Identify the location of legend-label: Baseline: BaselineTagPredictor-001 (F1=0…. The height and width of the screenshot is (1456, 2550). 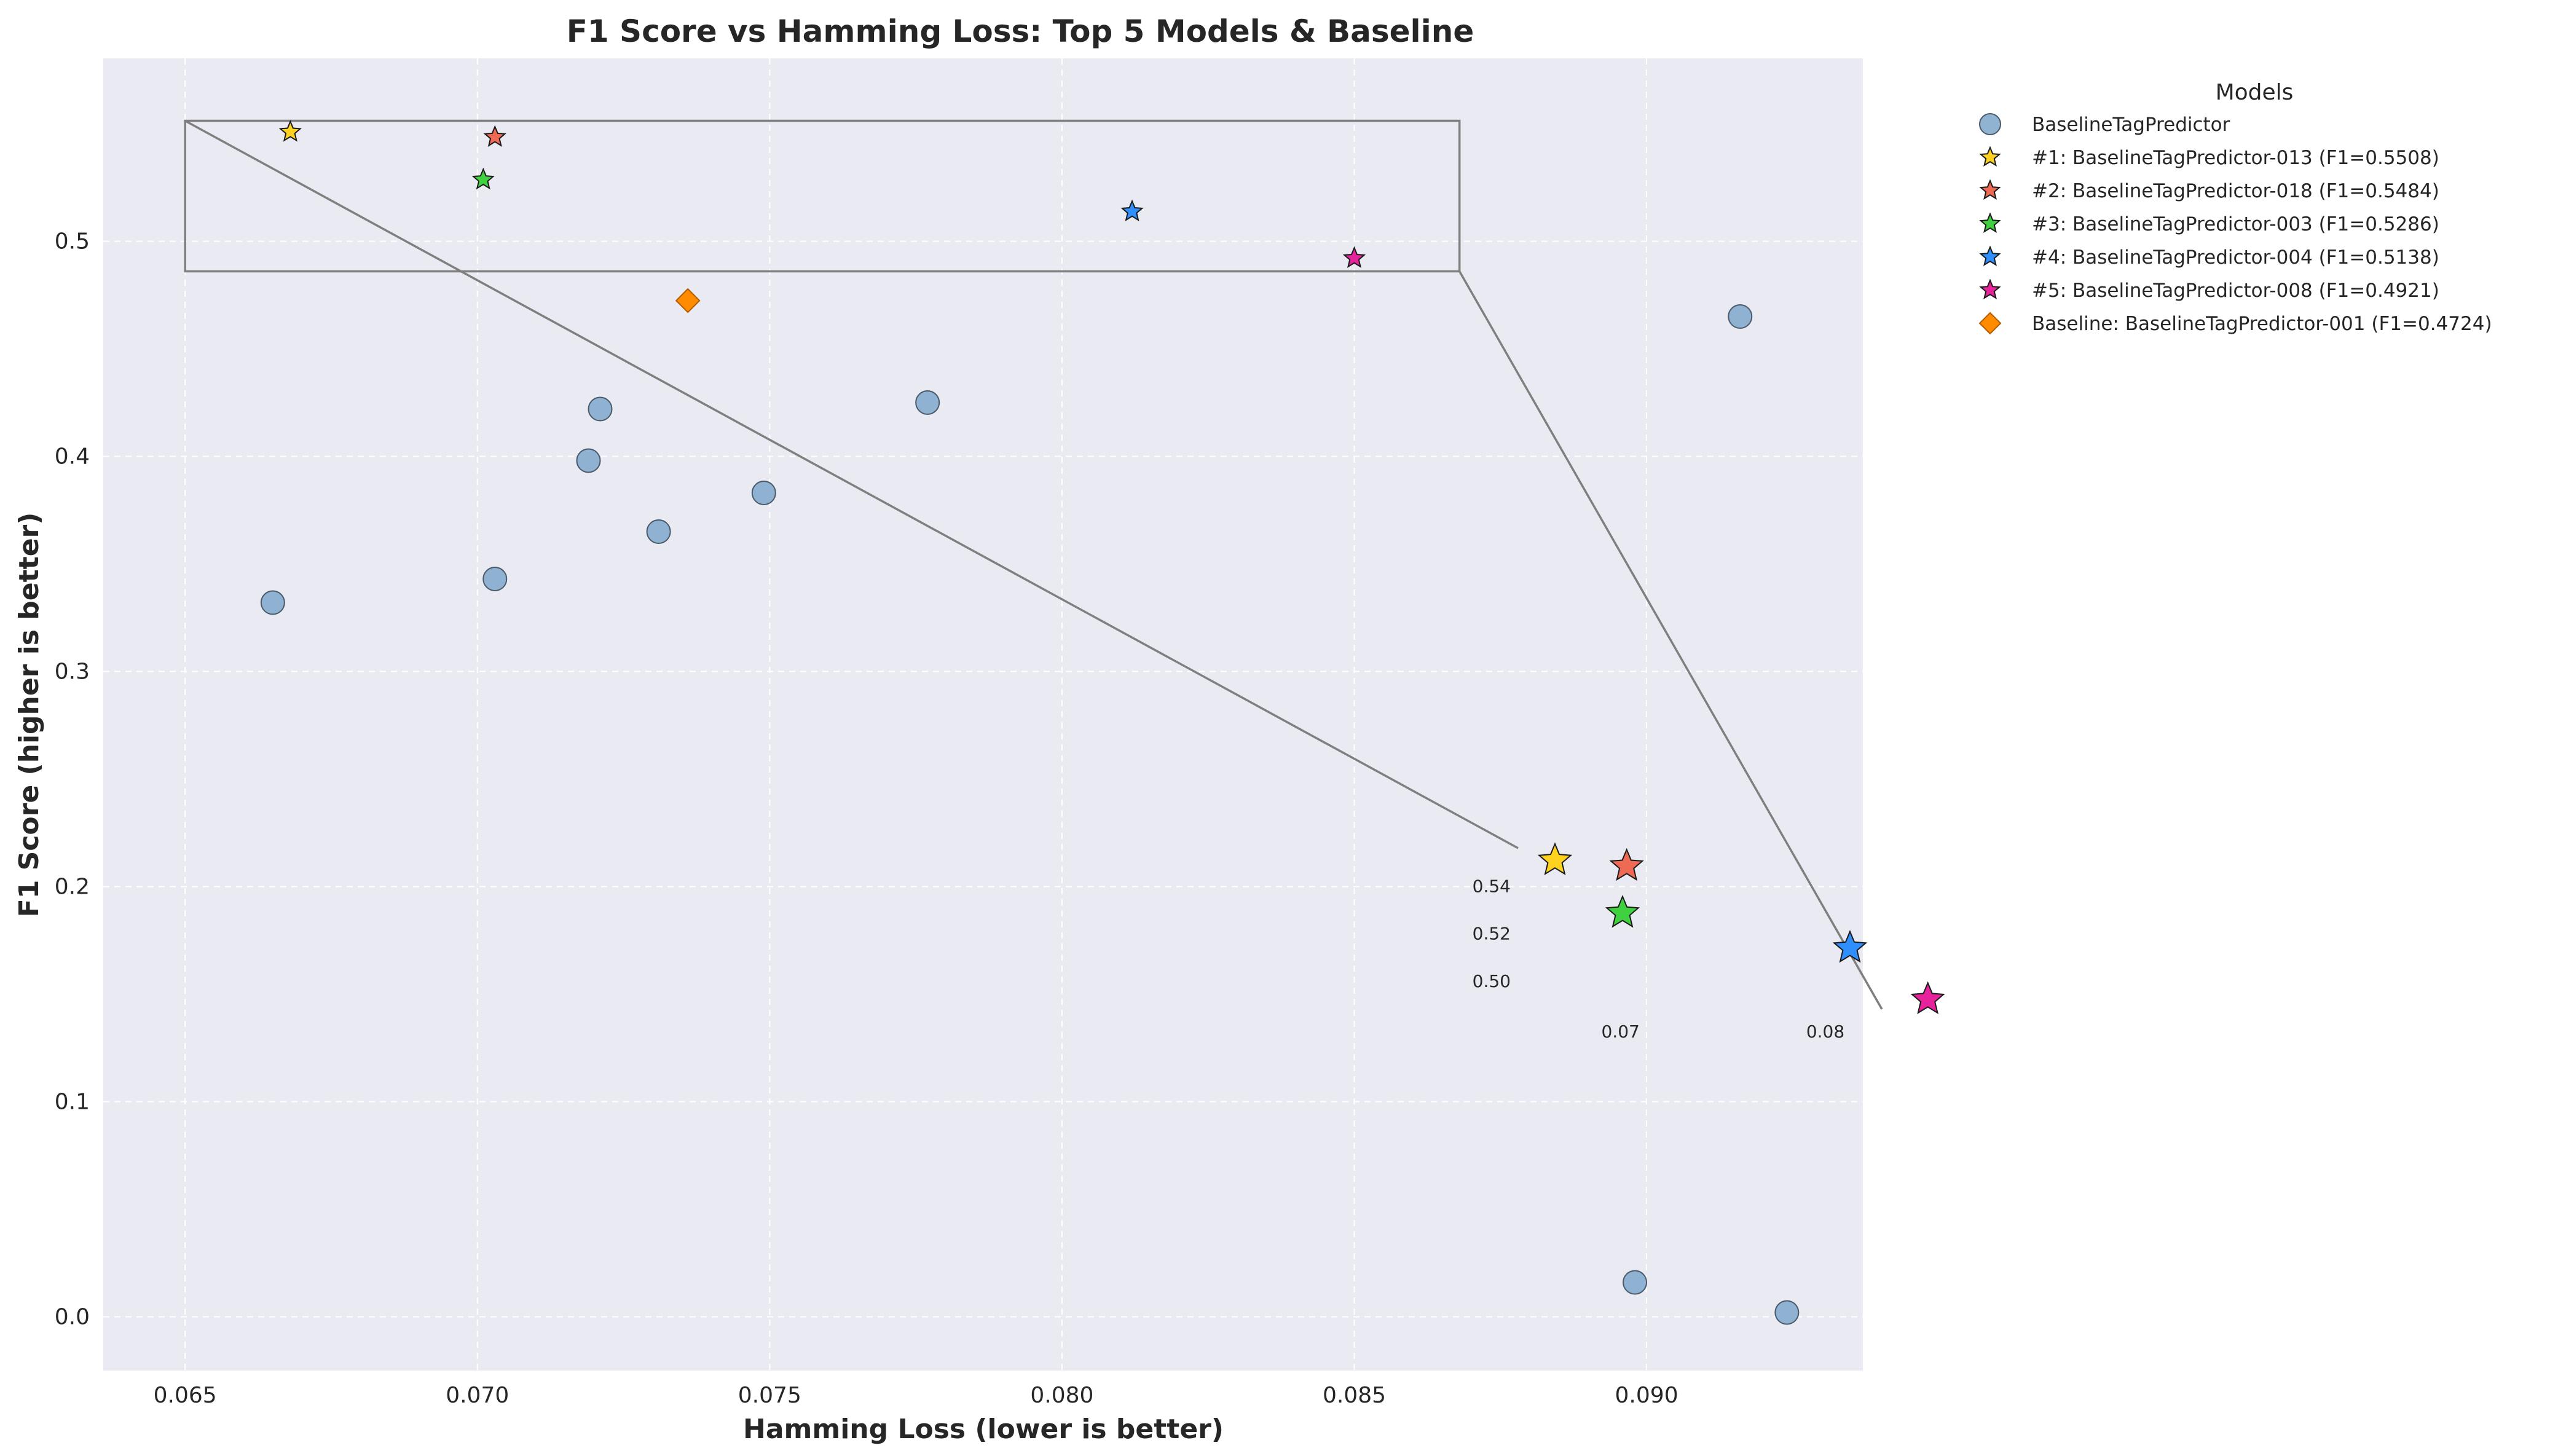
(2262, 324).